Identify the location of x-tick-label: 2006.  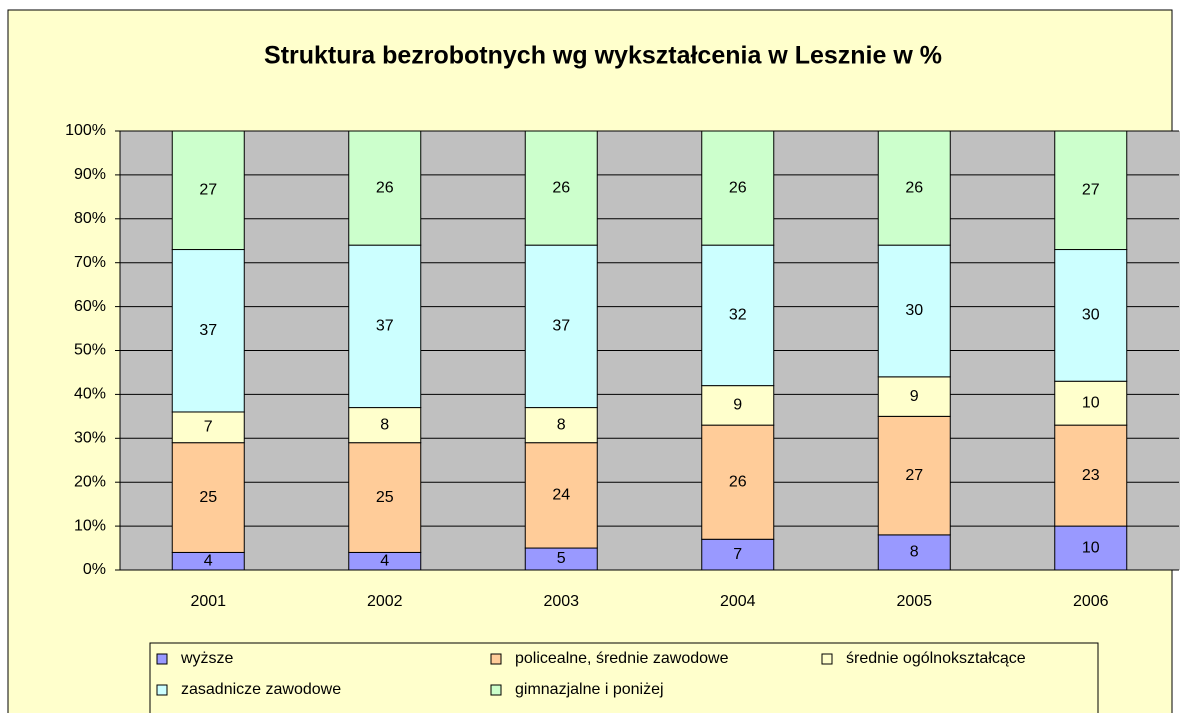
(1091, 601).